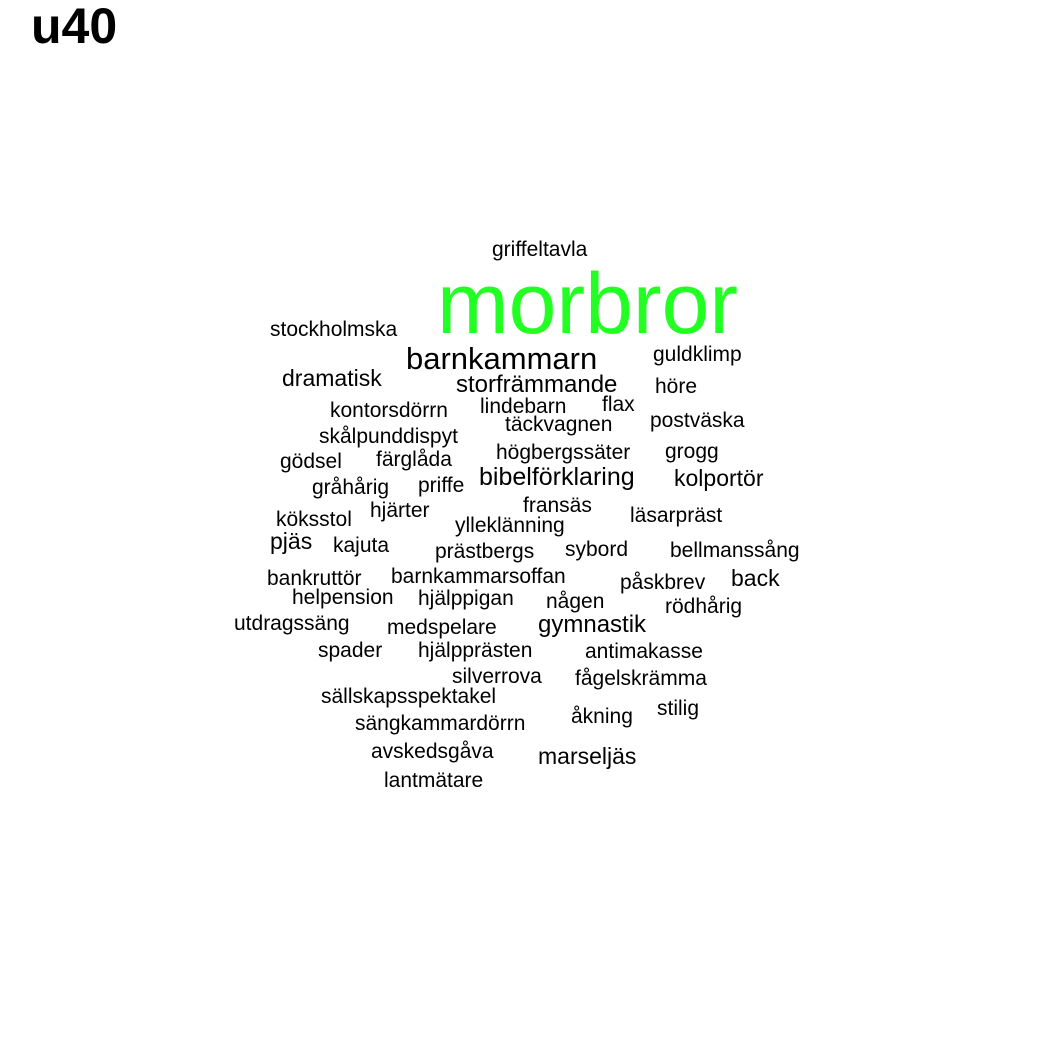  What do you see at coordinates (563, 452) in the screenshot?
I see `word-högbergssäter: högbergssäter` at bounding box center [563, 452].